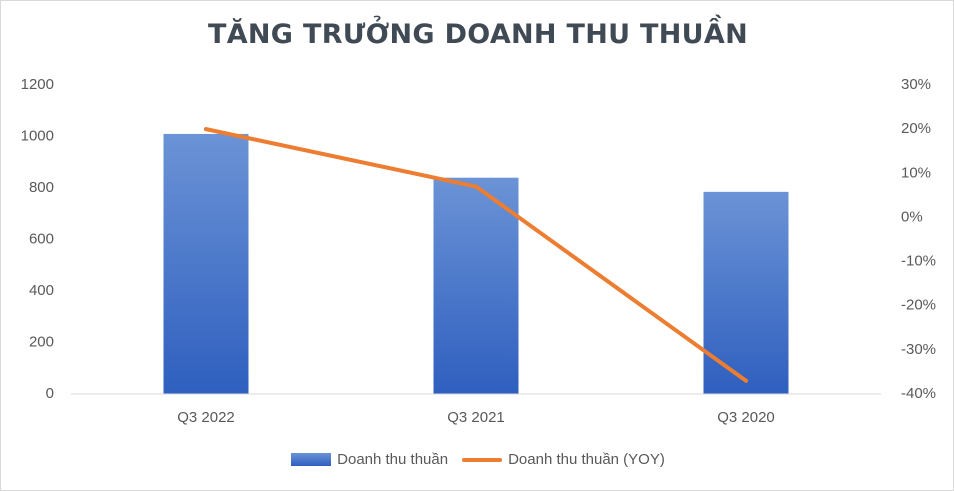  Describe the element at coordinates (918, 393) in the screenshot. I see `y-right-tick-label: -40%` at that location.